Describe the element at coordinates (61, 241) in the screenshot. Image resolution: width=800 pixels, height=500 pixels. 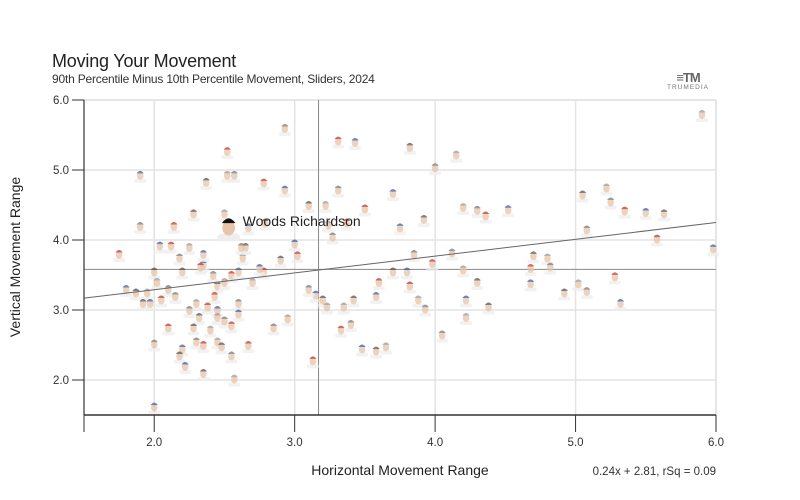
I see `y-tick-label: 4.0` at that location.